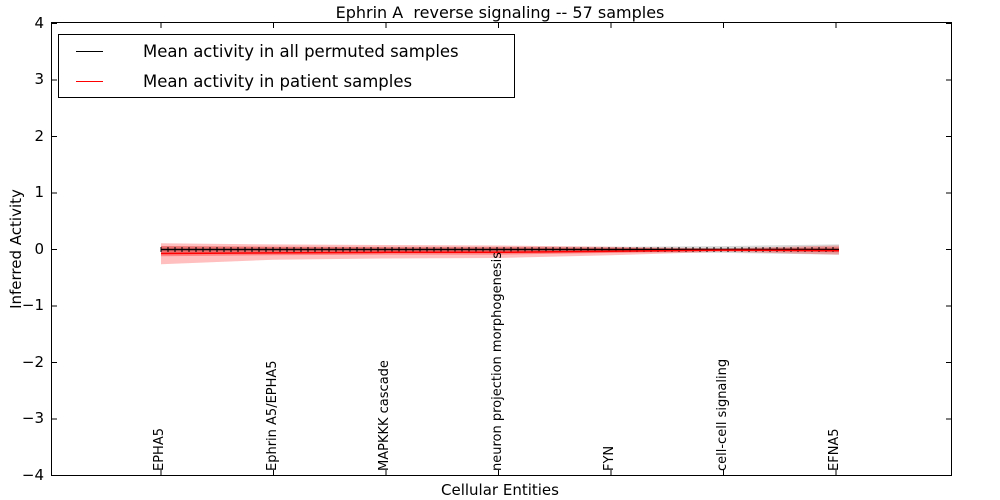  I want to click on y-tick-label: 0, so click(39, 248).